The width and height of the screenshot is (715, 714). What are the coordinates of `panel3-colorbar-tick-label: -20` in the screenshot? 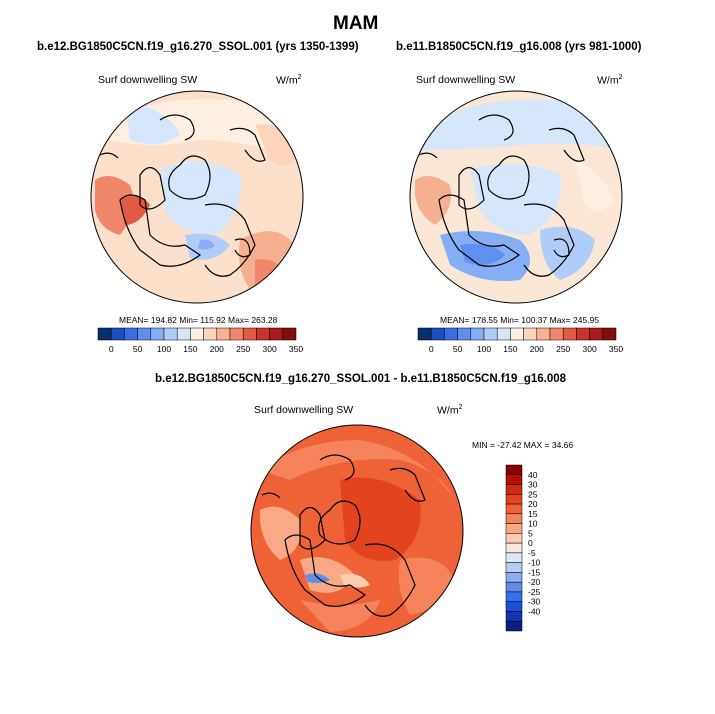 It's located at (534, 582).